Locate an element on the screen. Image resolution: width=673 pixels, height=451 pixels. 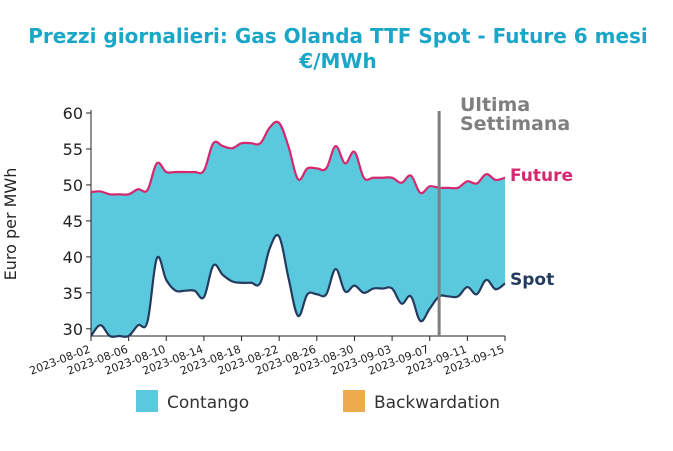
y-tick-label-60: 60 is located at coordinates (73, 113).